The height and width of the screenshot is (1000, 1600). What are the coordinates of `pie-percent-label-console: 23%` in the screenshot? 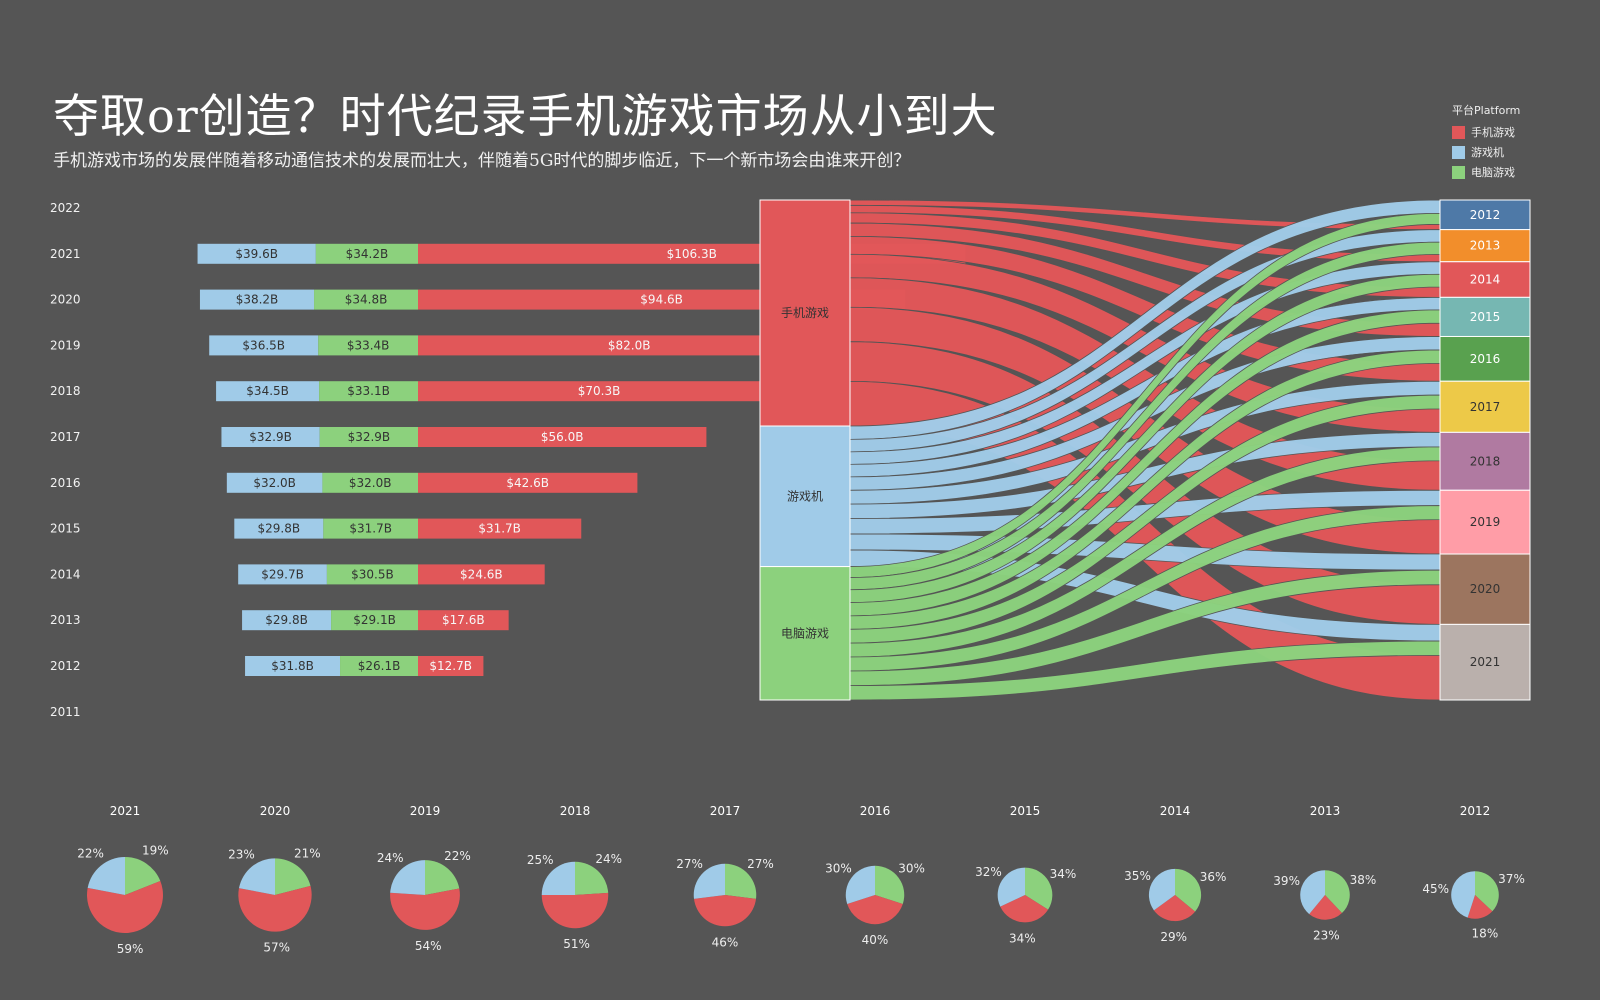 It's located at (241, 854).